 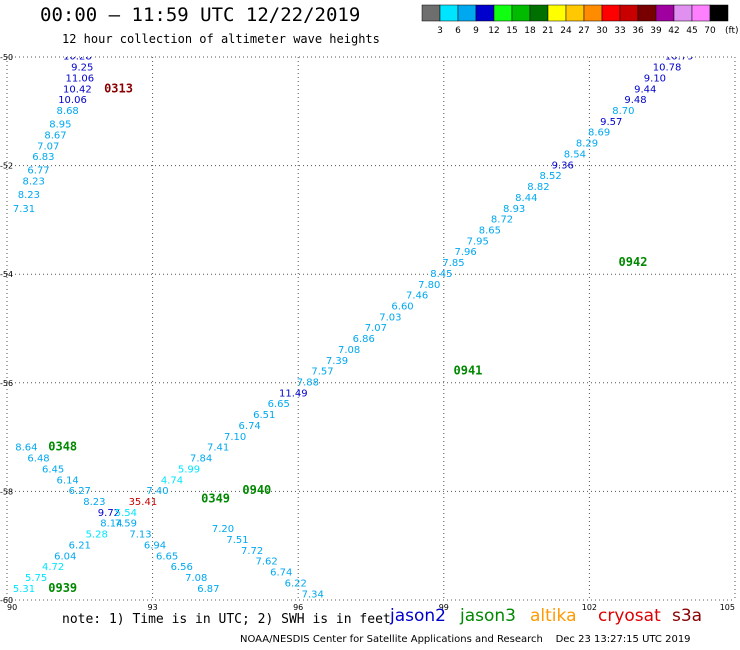 I want to click on wave-height-point: 6.83, so click(x=43, y=157).